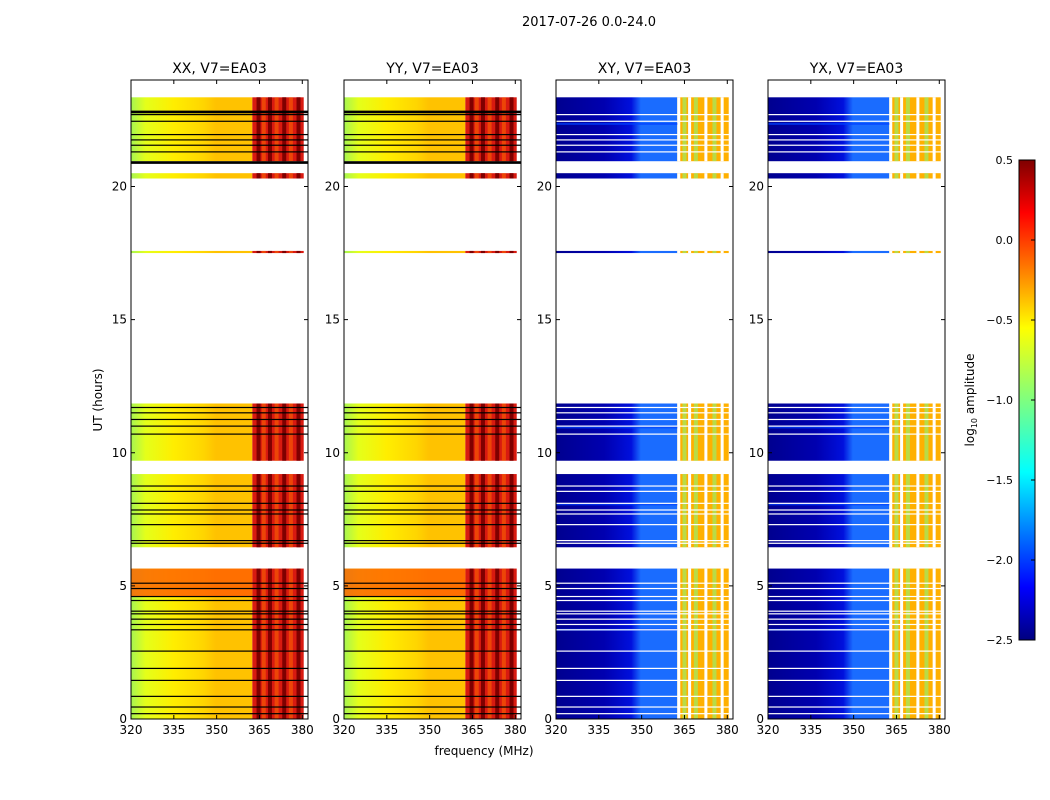 The width and height of the screenshot is (1050, 800). I want to click on x-tick-label: 335, so click(598, 730).